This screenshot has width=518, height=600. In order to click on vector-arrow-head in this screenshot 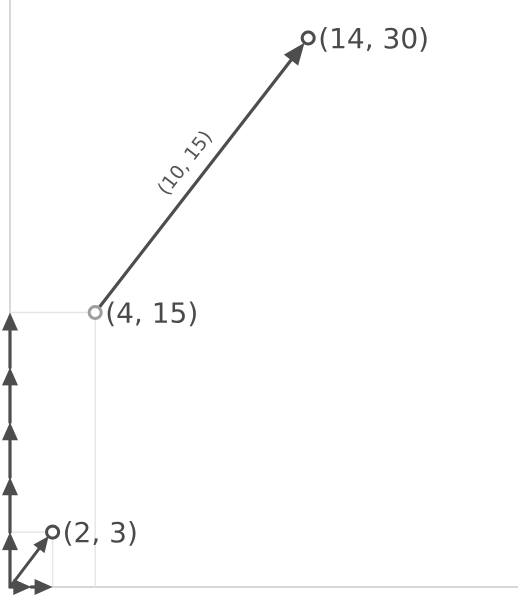, I will do `click(294, 54)`.